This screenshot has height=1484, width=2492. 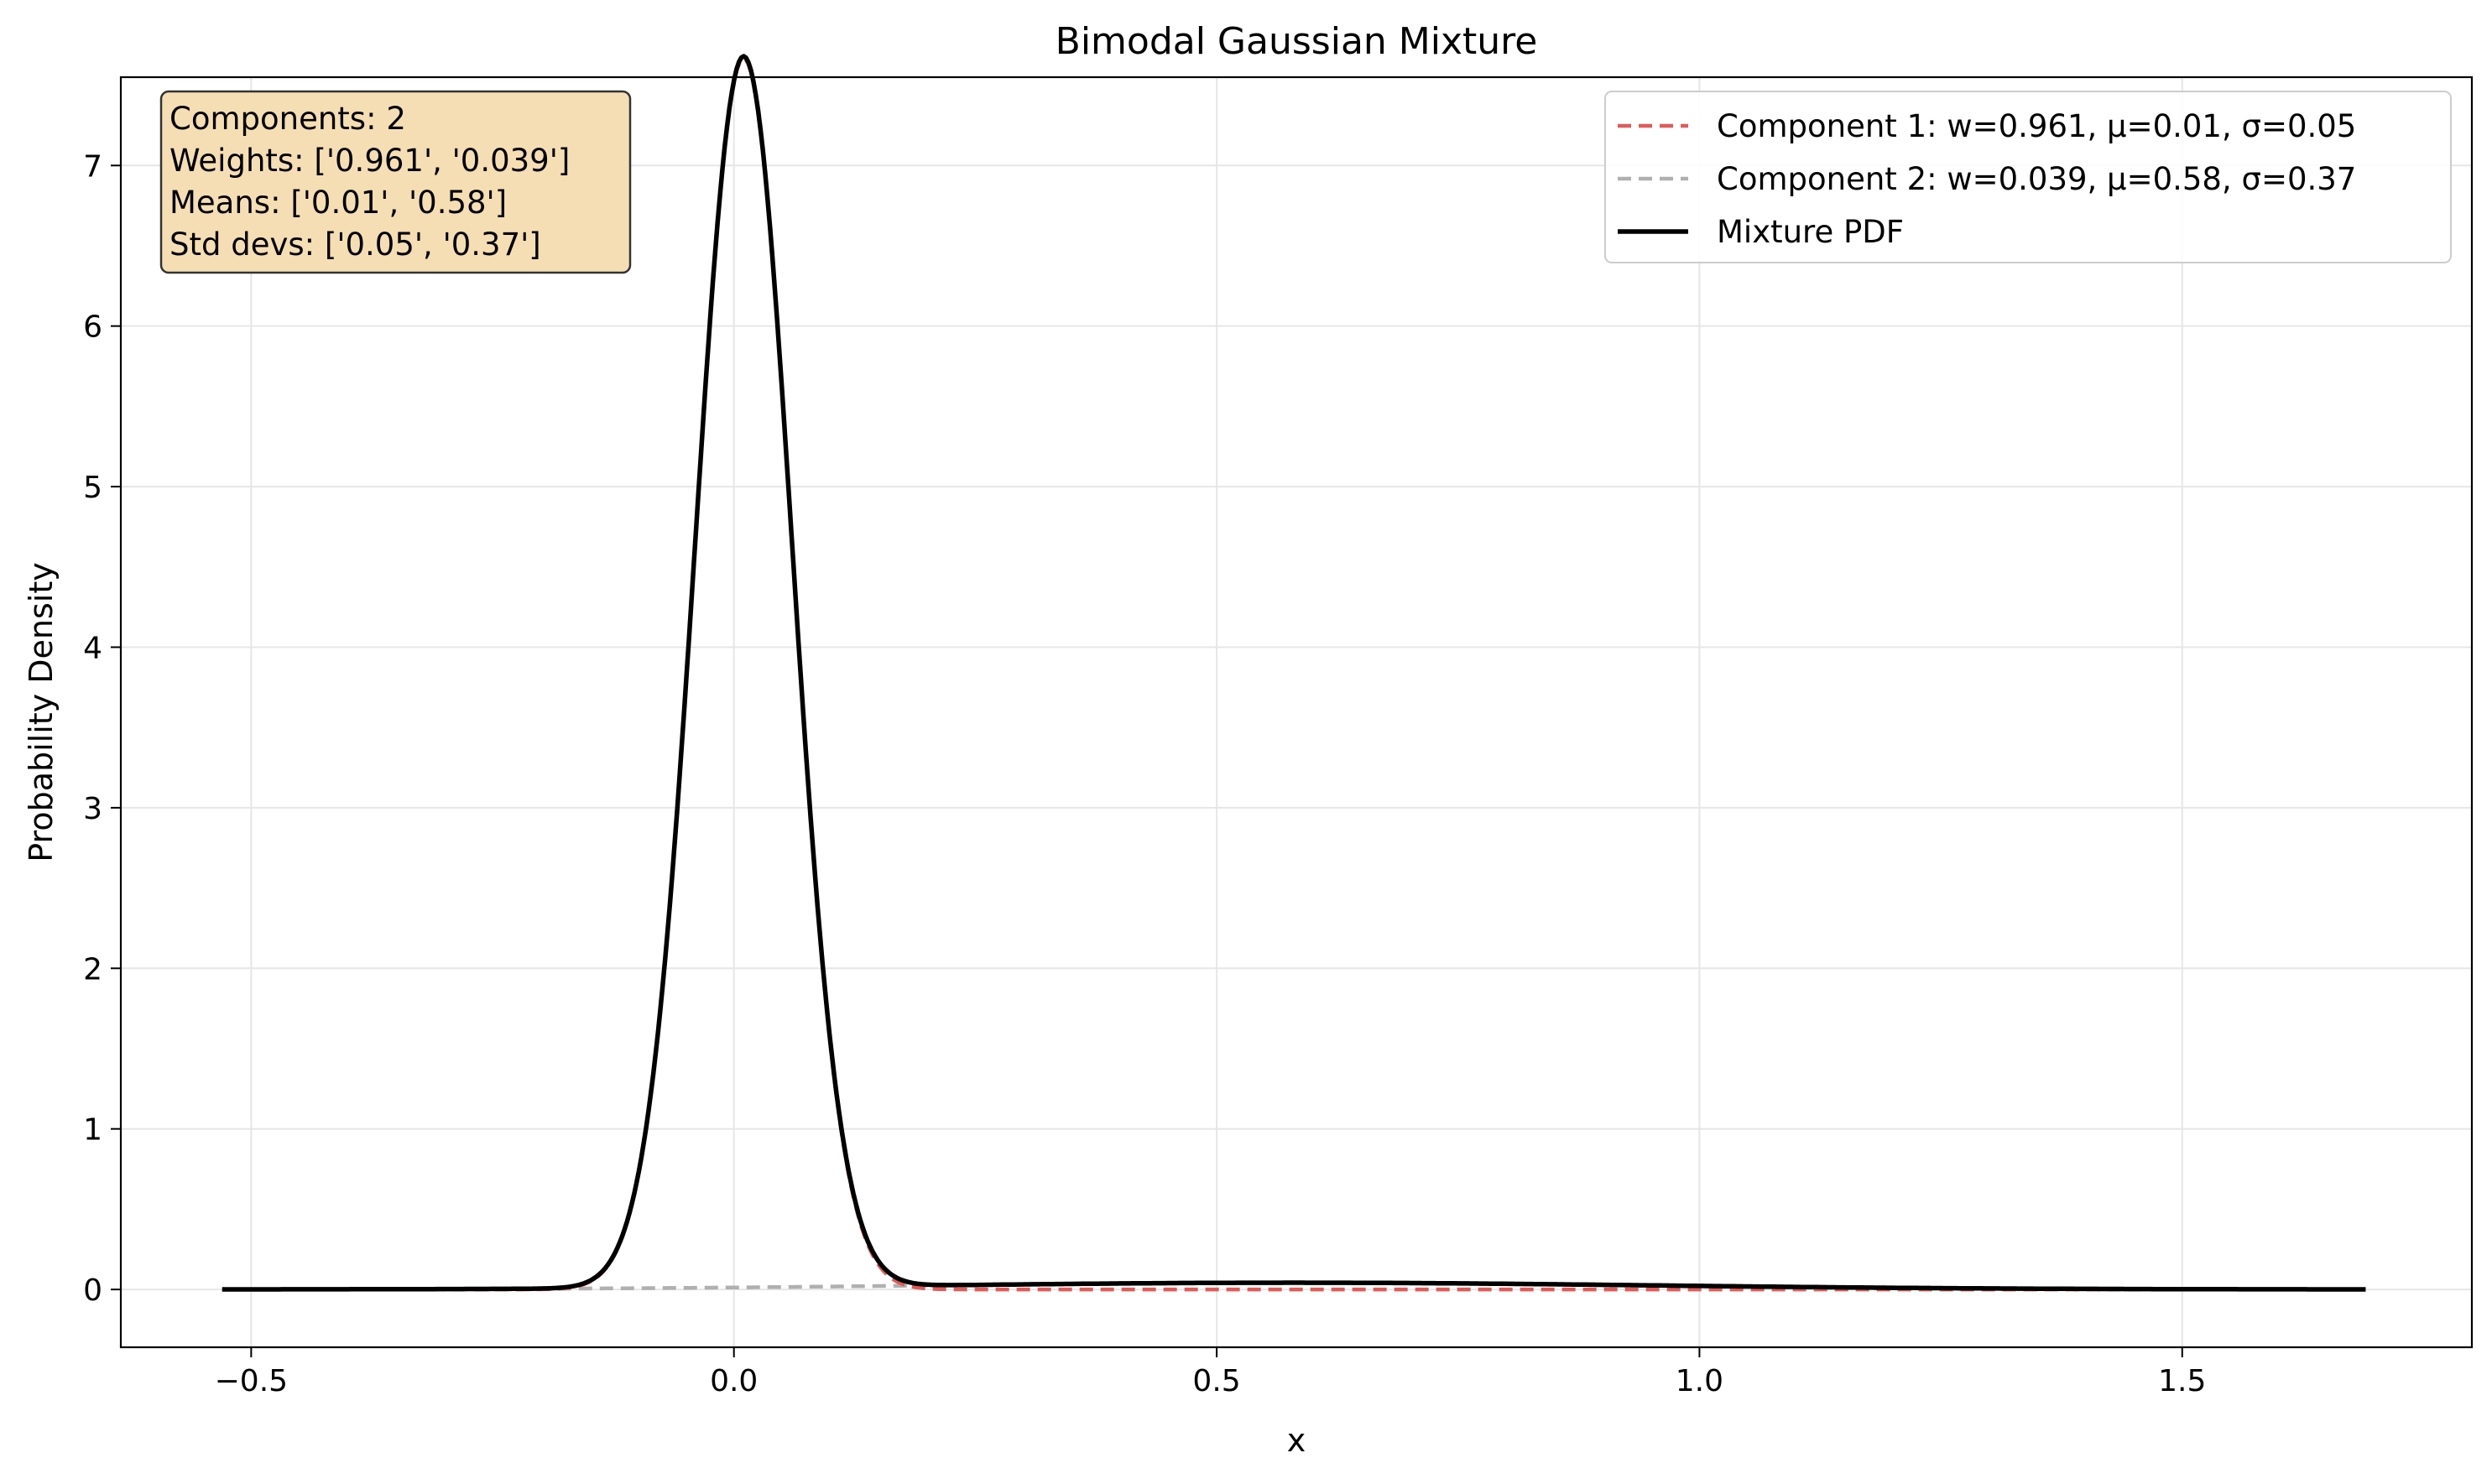 I want to click on legend-label: Component 2: w=0.039, μ=0.58, σ=0.37, so click(x=2036, y=179).